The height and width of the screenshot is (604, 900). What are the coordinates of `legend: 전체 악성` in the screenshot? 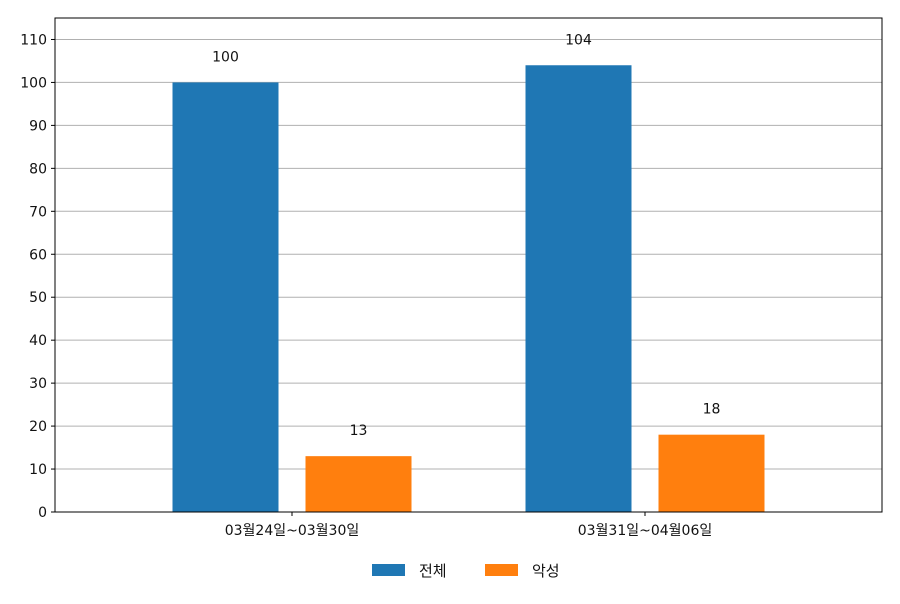 It's located at (466, 571).